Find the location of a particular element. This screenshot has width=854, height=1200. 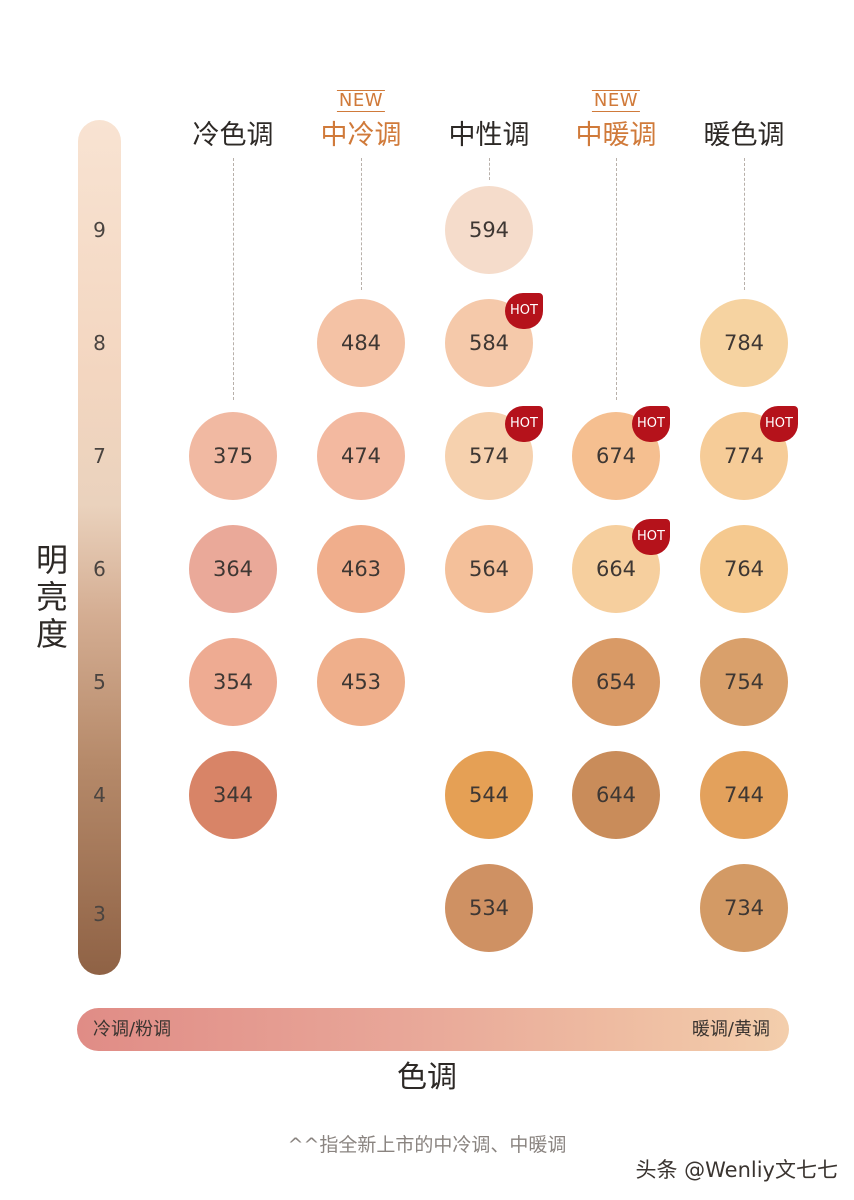

shade-number: 734 is located at coordinates (744, 908).